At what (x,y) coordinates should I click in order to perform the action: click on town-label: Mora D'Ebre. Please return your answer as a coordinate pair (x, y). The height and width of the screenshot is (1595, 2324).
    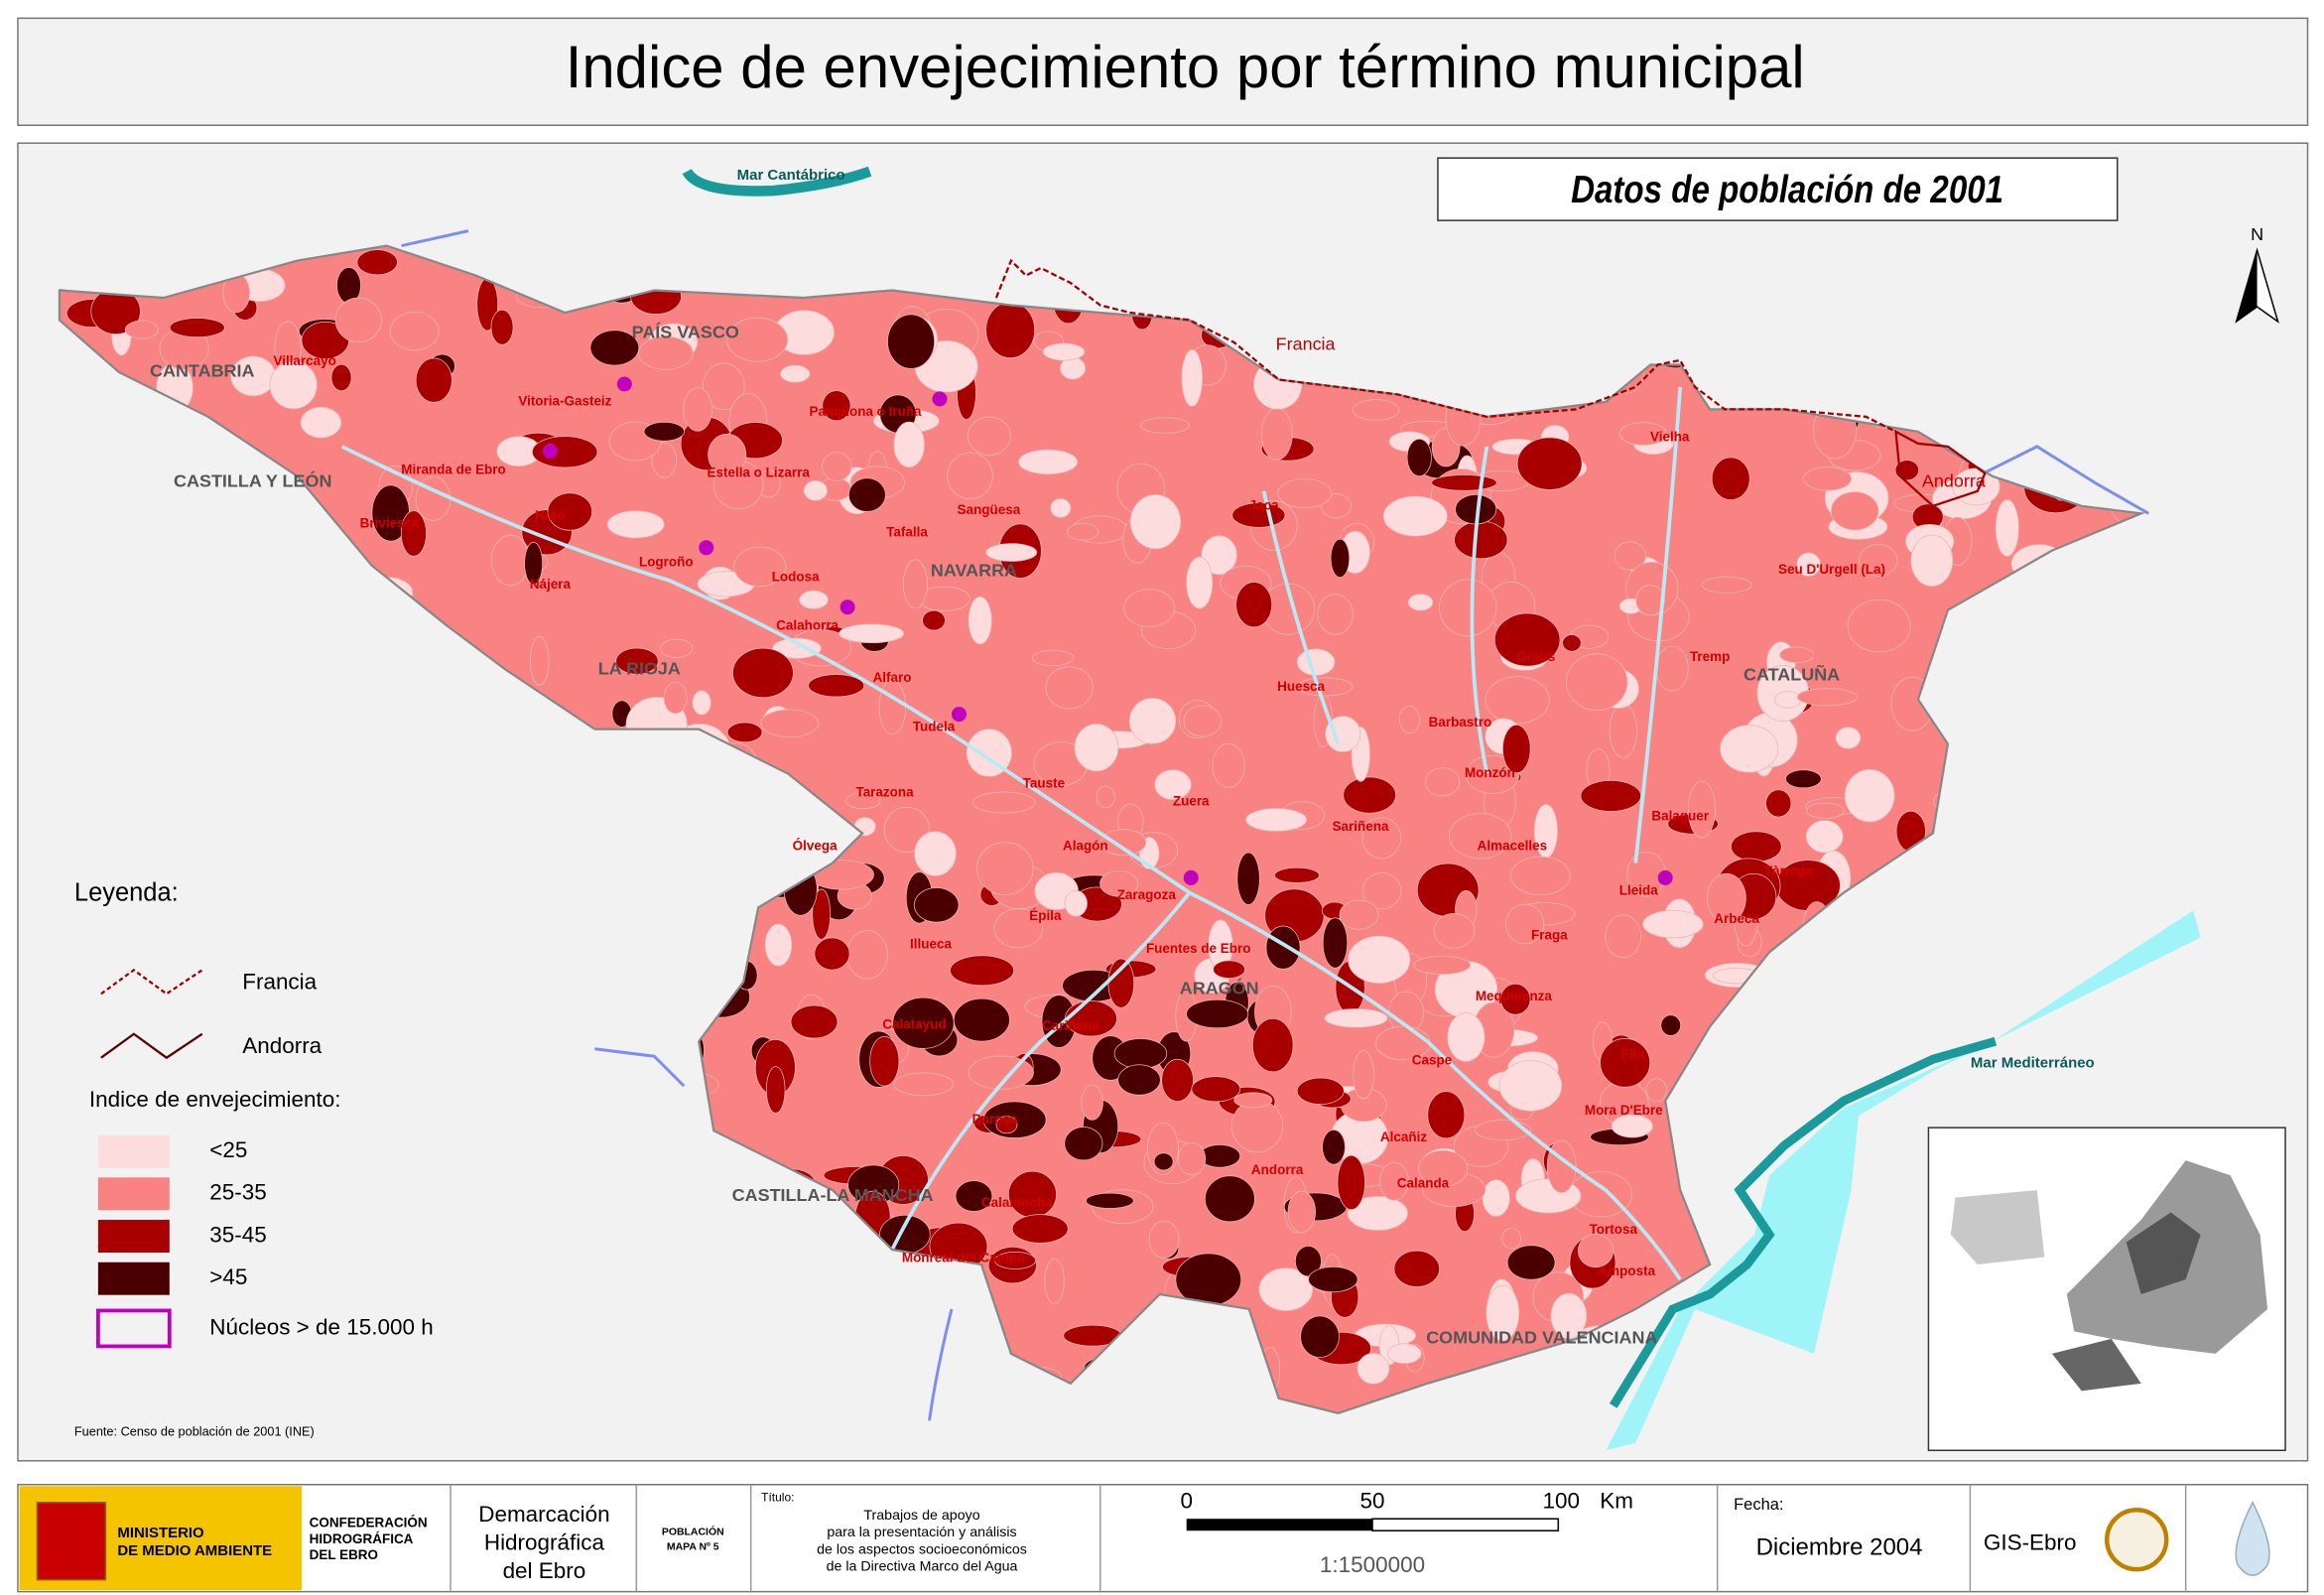
    Looking at the image, I should click on (1624, 1110).